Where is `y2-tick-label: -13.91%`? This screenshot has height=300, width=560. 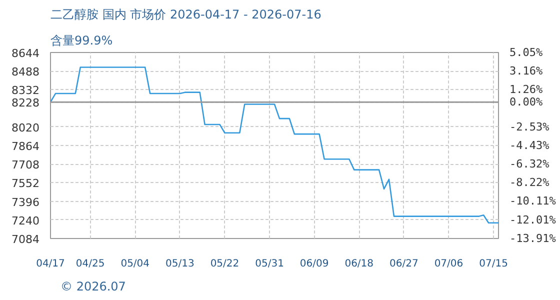 y2-tick-label: -13.91% is located at coordinates (533, 238).